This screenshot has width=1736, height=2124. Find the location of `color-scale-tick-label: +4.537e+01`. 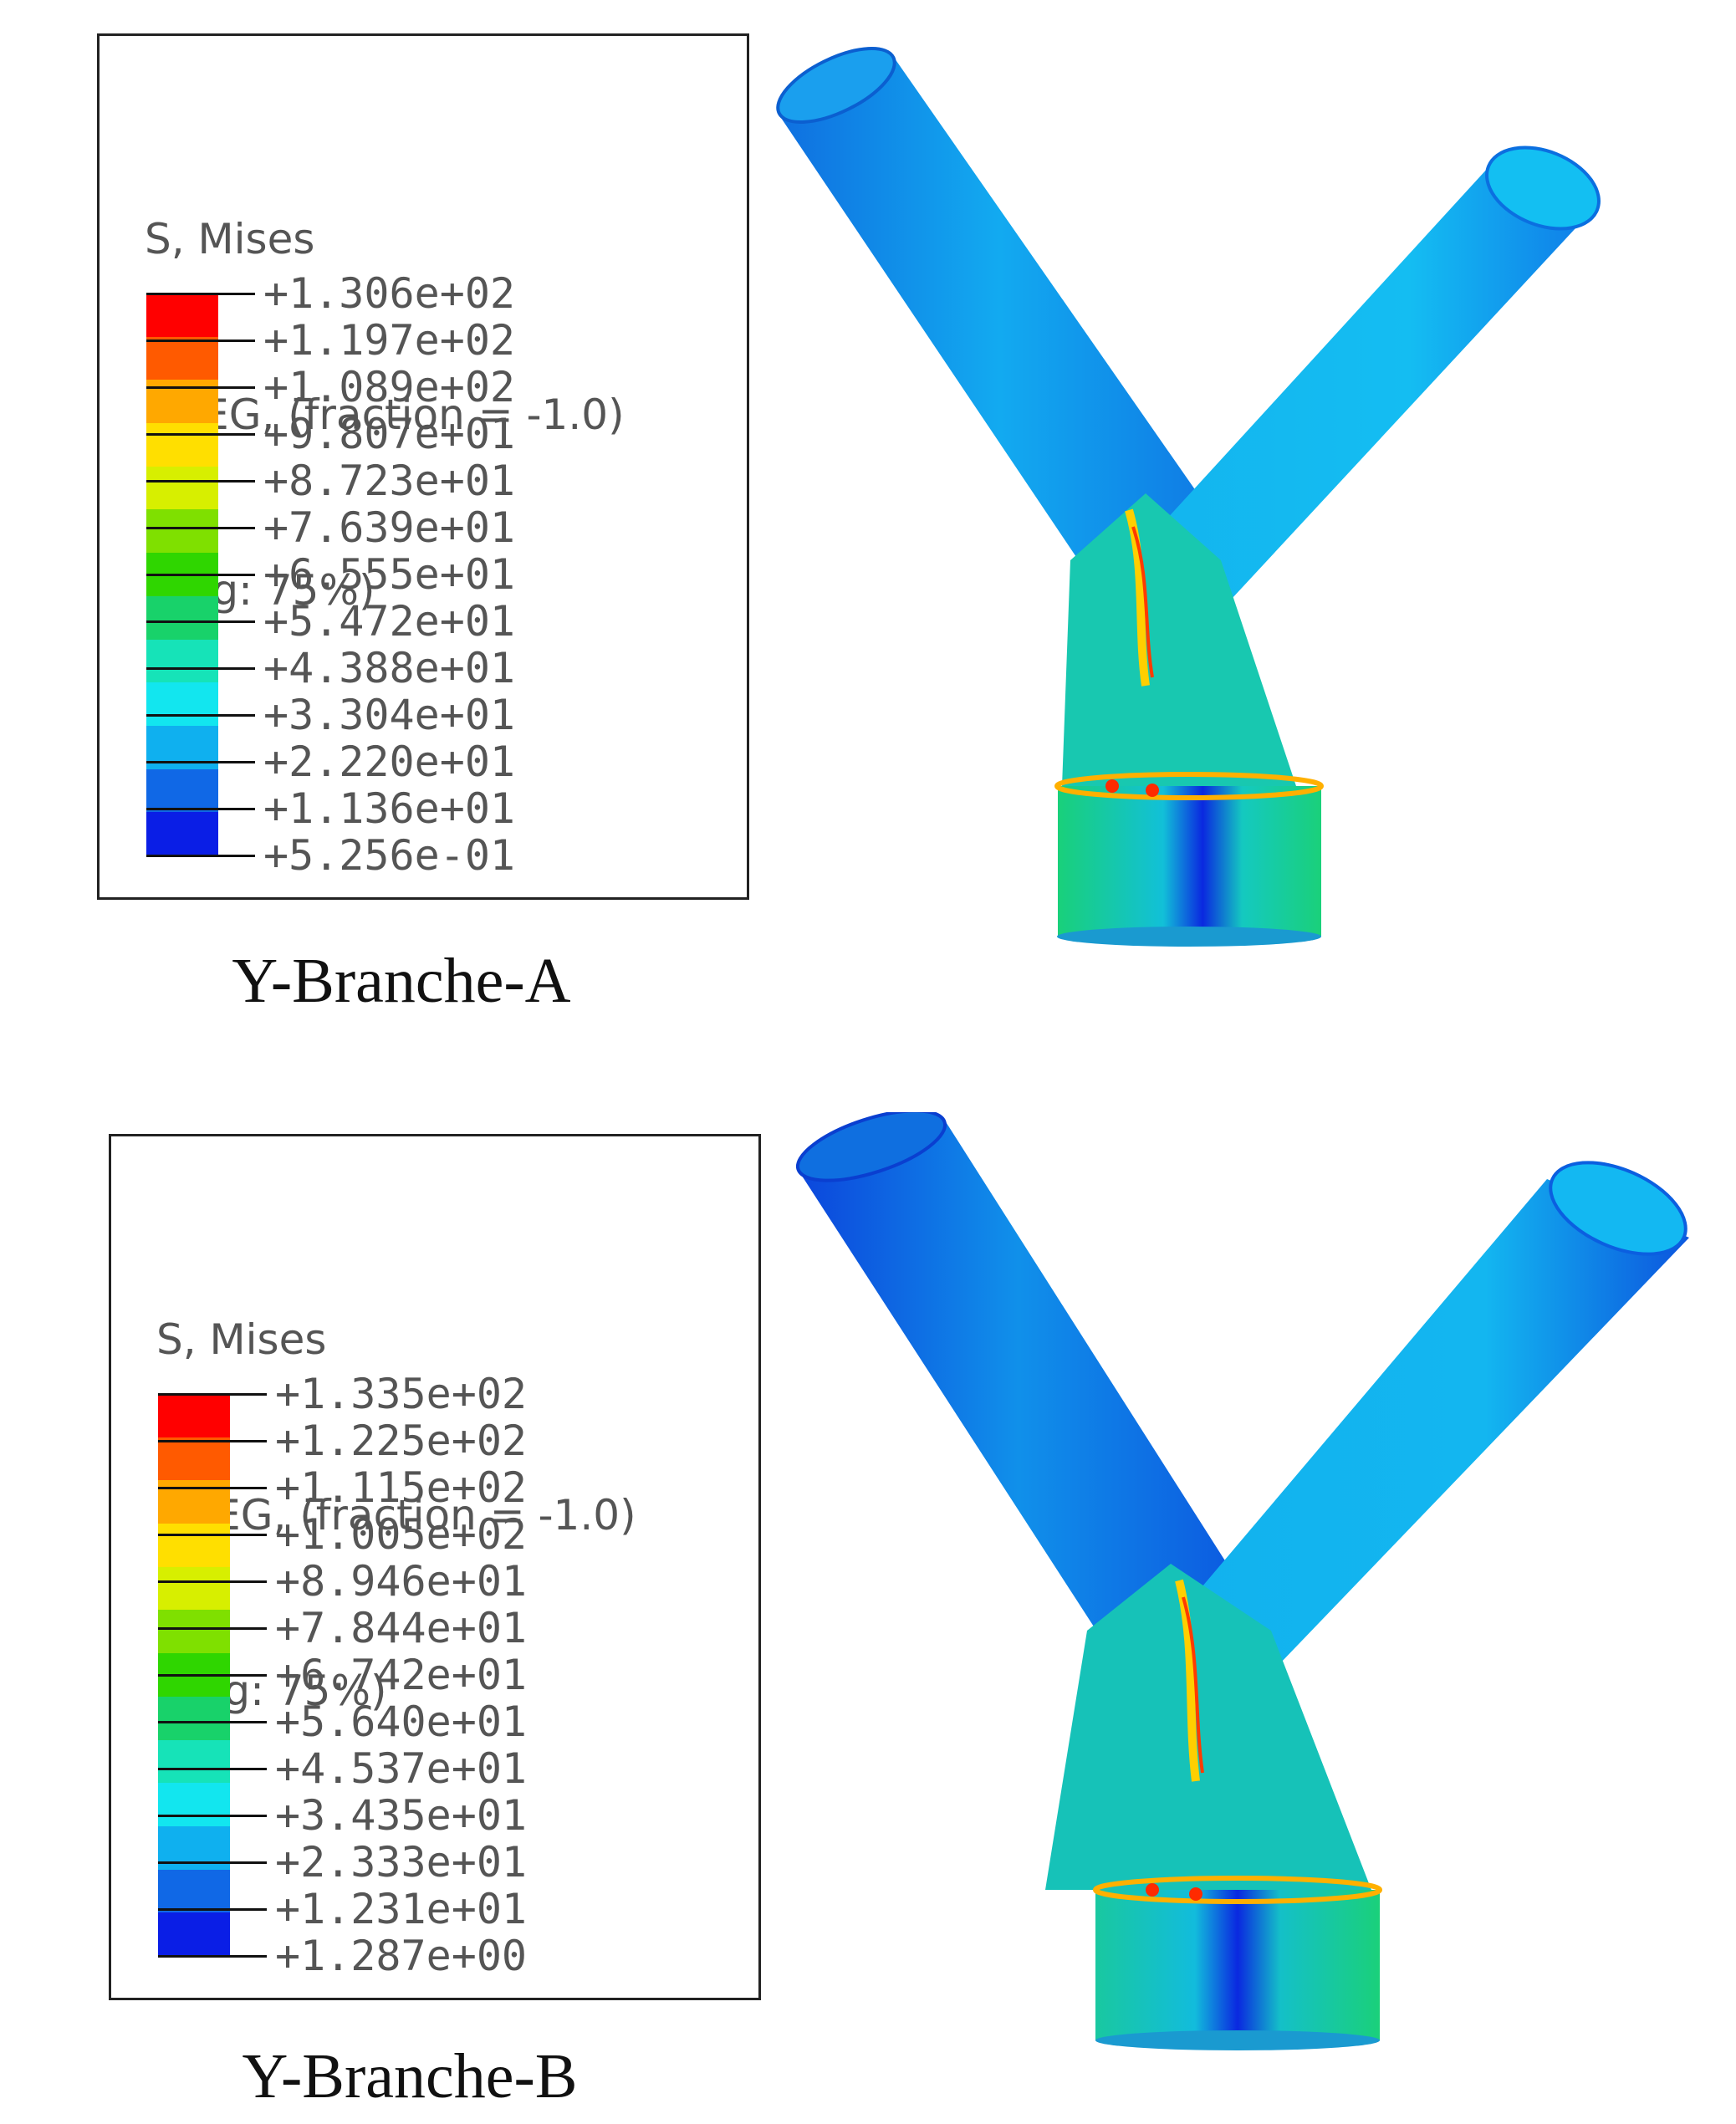

color-scale-tick-label: +4.537e+01 is located at coordinates (401, 1769).